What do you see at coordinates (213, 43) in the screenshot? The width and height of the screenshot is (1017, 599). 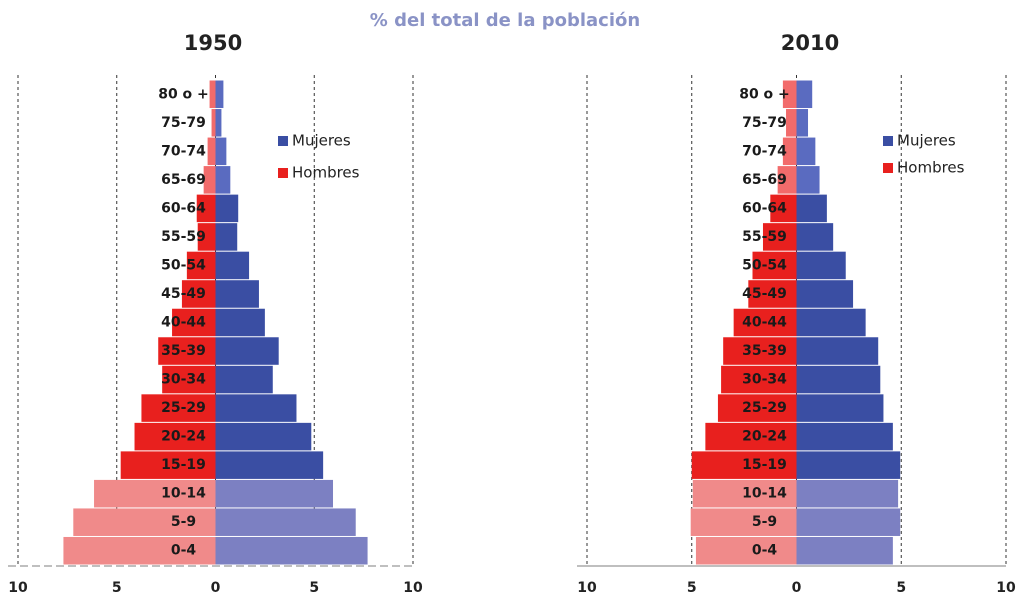 I see `chart-title: 1950` at bounding box center [213, 43].